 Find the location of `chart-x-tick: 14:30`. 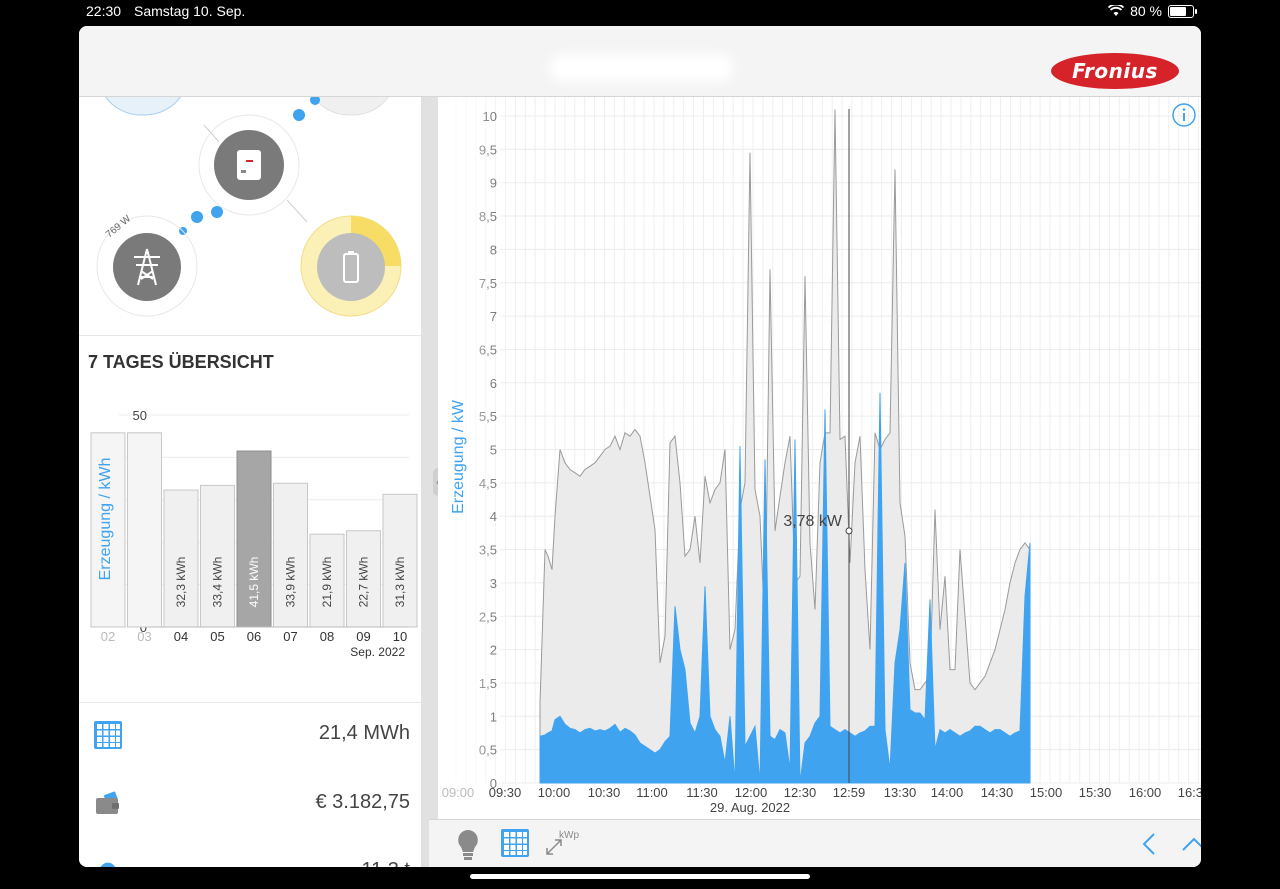

chart-x-tick: 14:30 is located at coordinates (997, 792).